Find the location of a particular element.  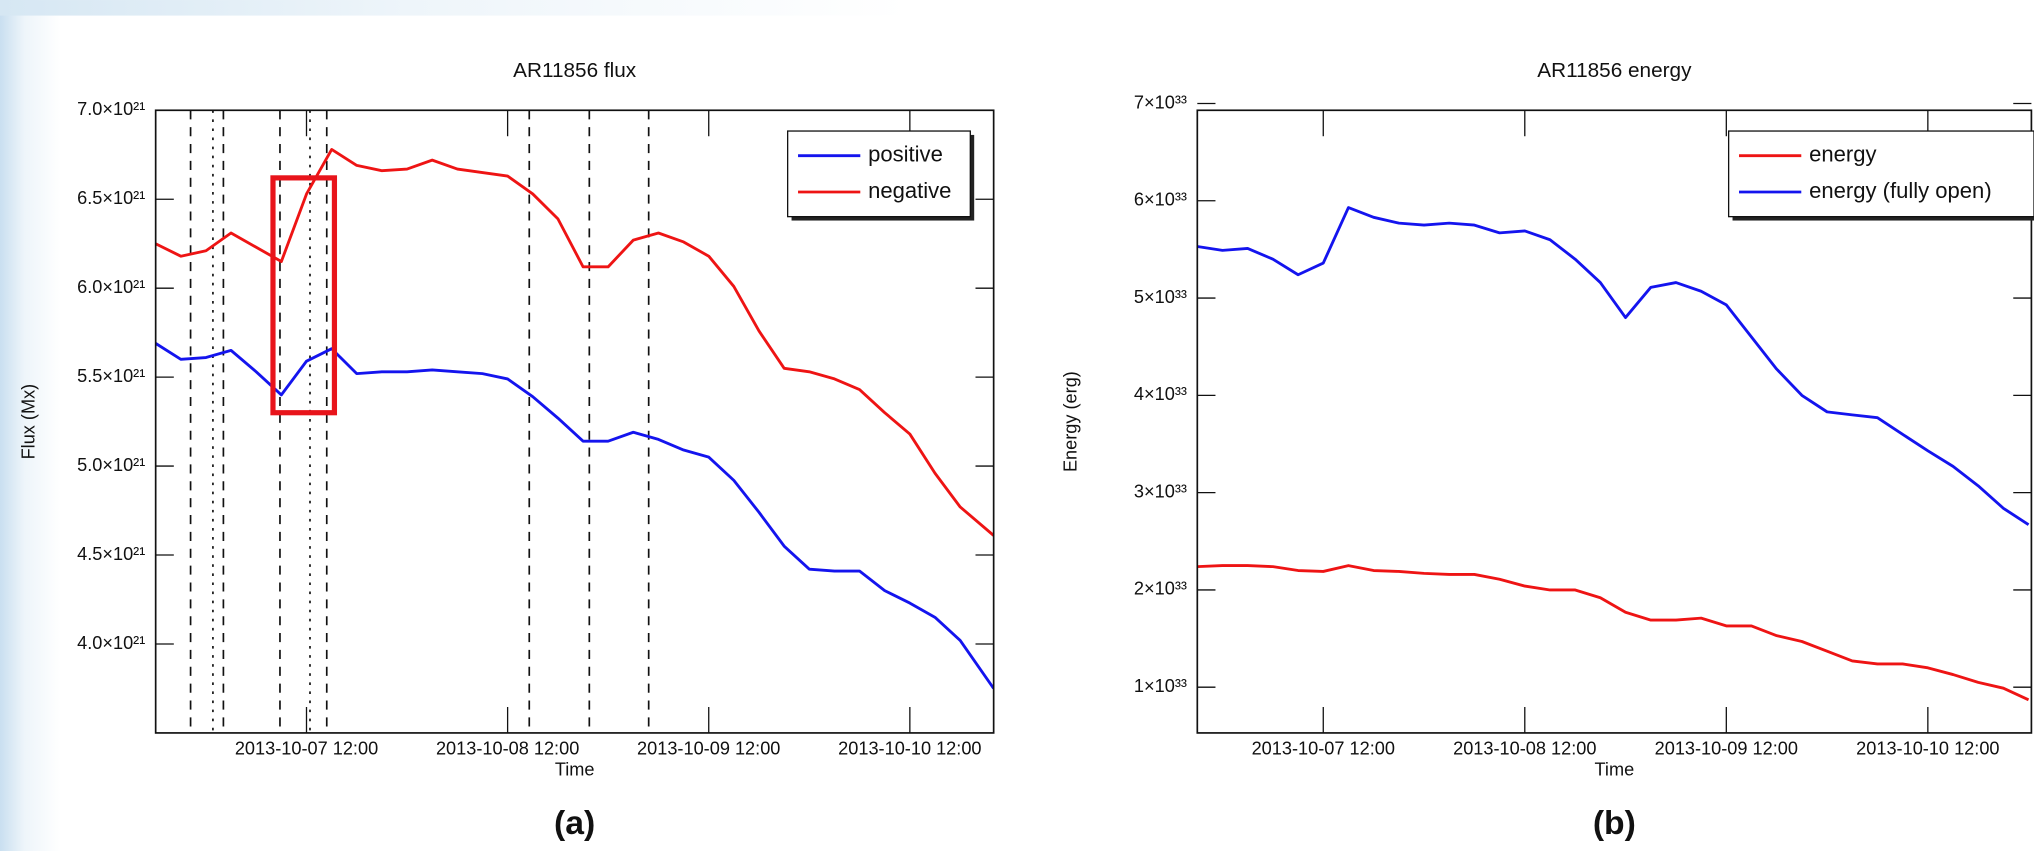

chart-title: AR11856 flux is located at coordinates (575, 70).